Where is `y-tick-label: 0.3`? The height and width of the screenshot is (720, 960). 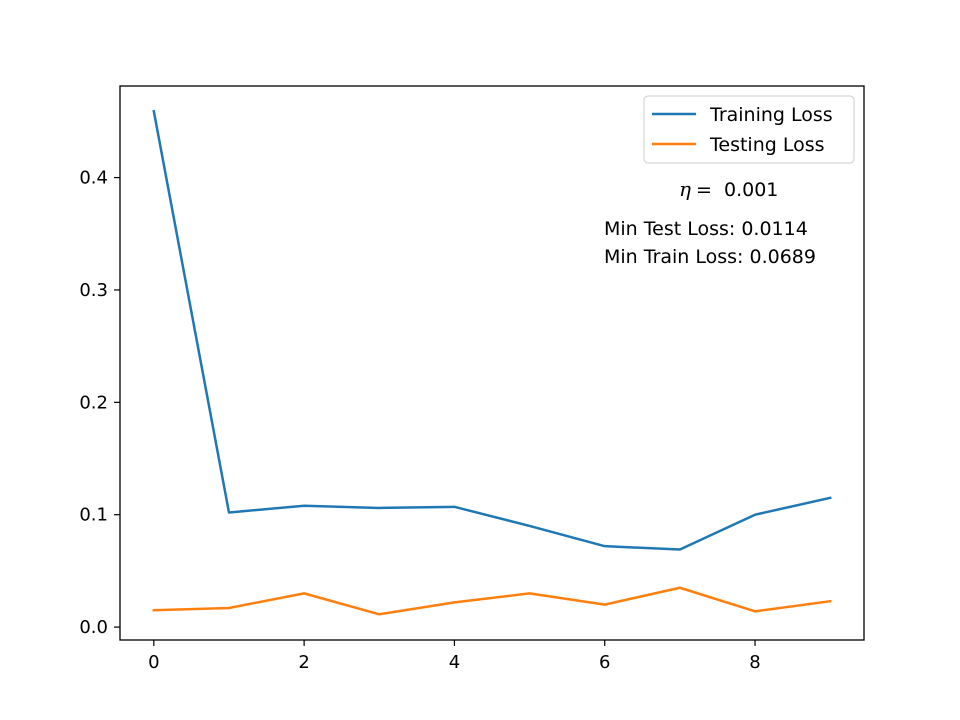
y-tick-label: 0.3 is located at coordinates (93, 290).